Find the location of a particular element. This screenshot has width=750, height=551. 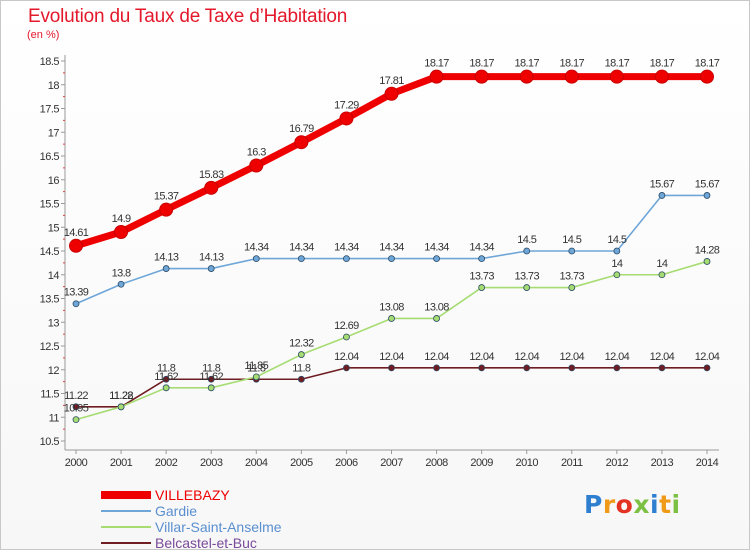

legend-item: Villar-Saint-Anselme is located at coordinates (231, 527).